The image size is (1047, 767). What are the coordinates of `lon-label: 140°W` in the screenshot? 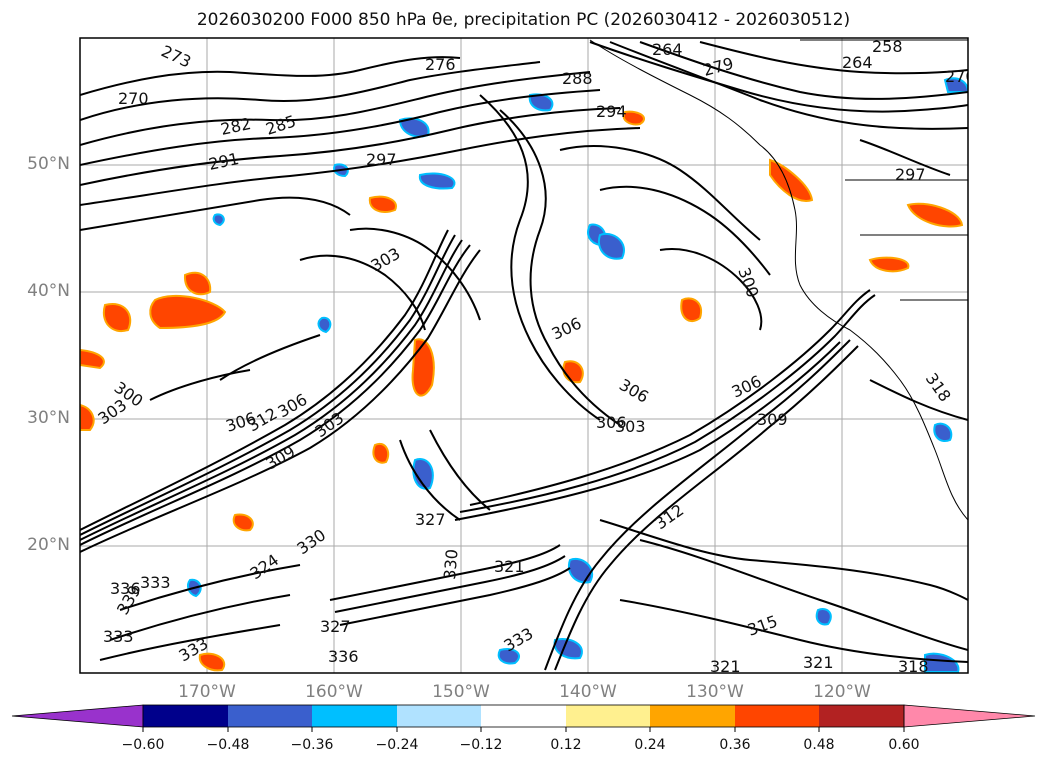 It's located at (588, 692).